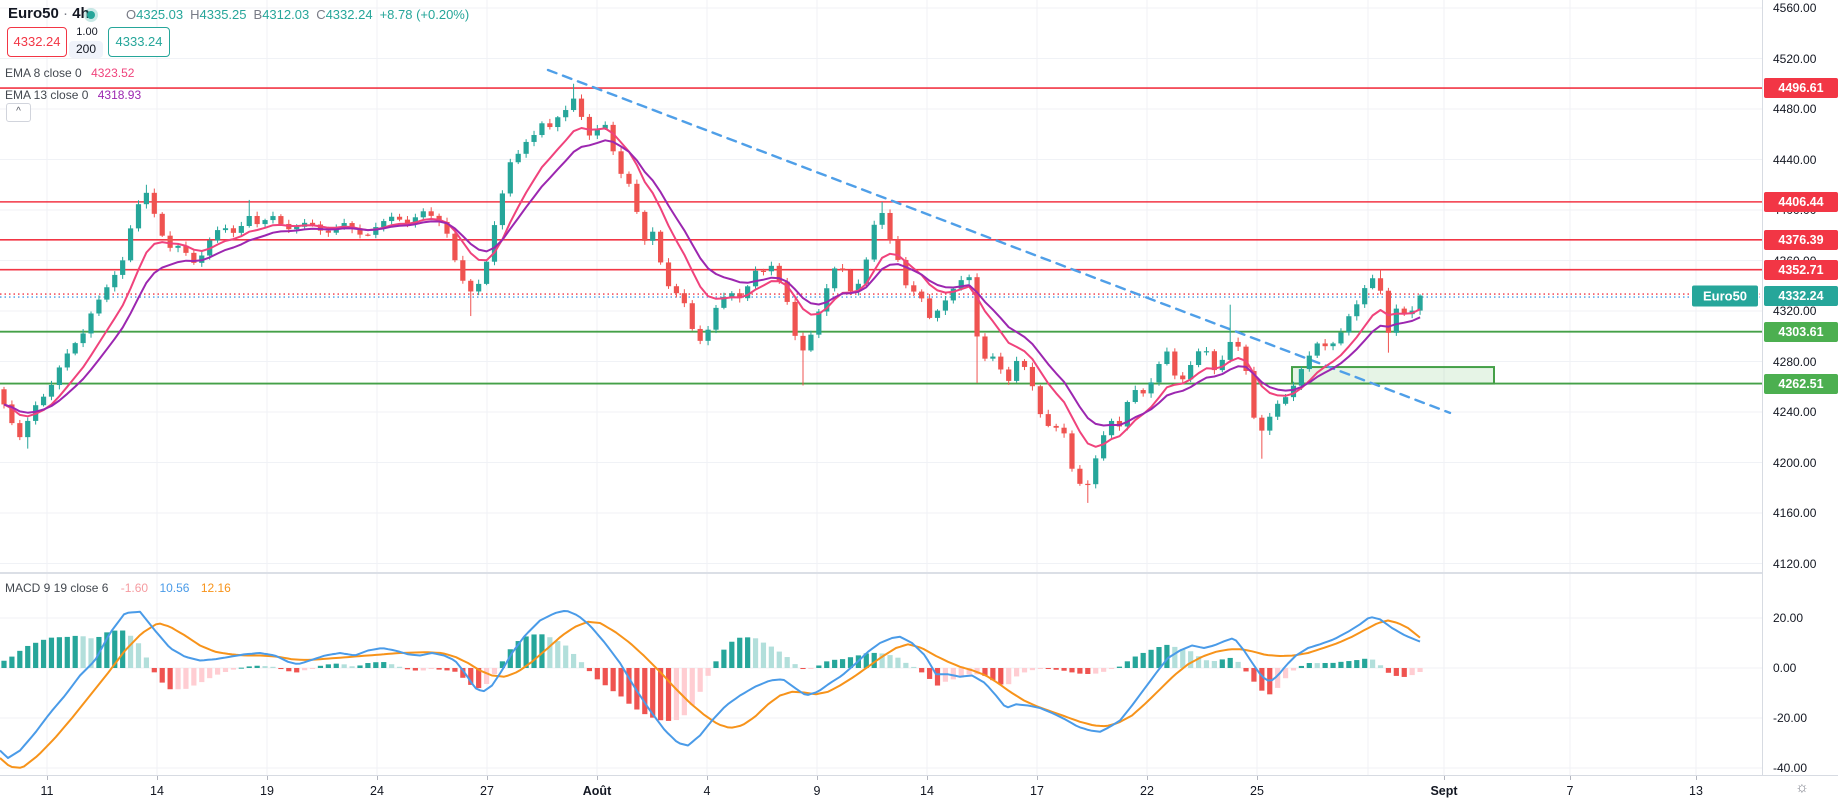 This screenshot has width=1838, height=806. What do you see at coordinates (57, 588) in the screenshot?
I see `macd-label: MACD 9 19 close 6` at bounding box center [57, 588].